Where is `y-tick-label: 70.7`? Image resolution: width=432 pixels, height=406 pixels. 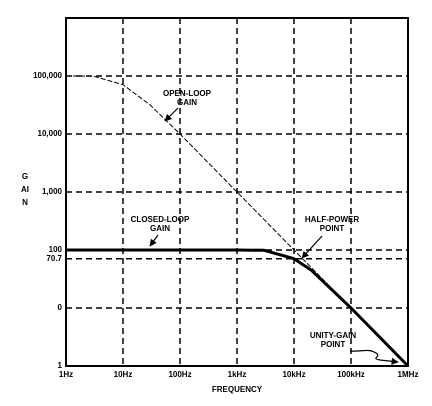 y-tick-label: 70.7 is located at coordinates (54, 258).